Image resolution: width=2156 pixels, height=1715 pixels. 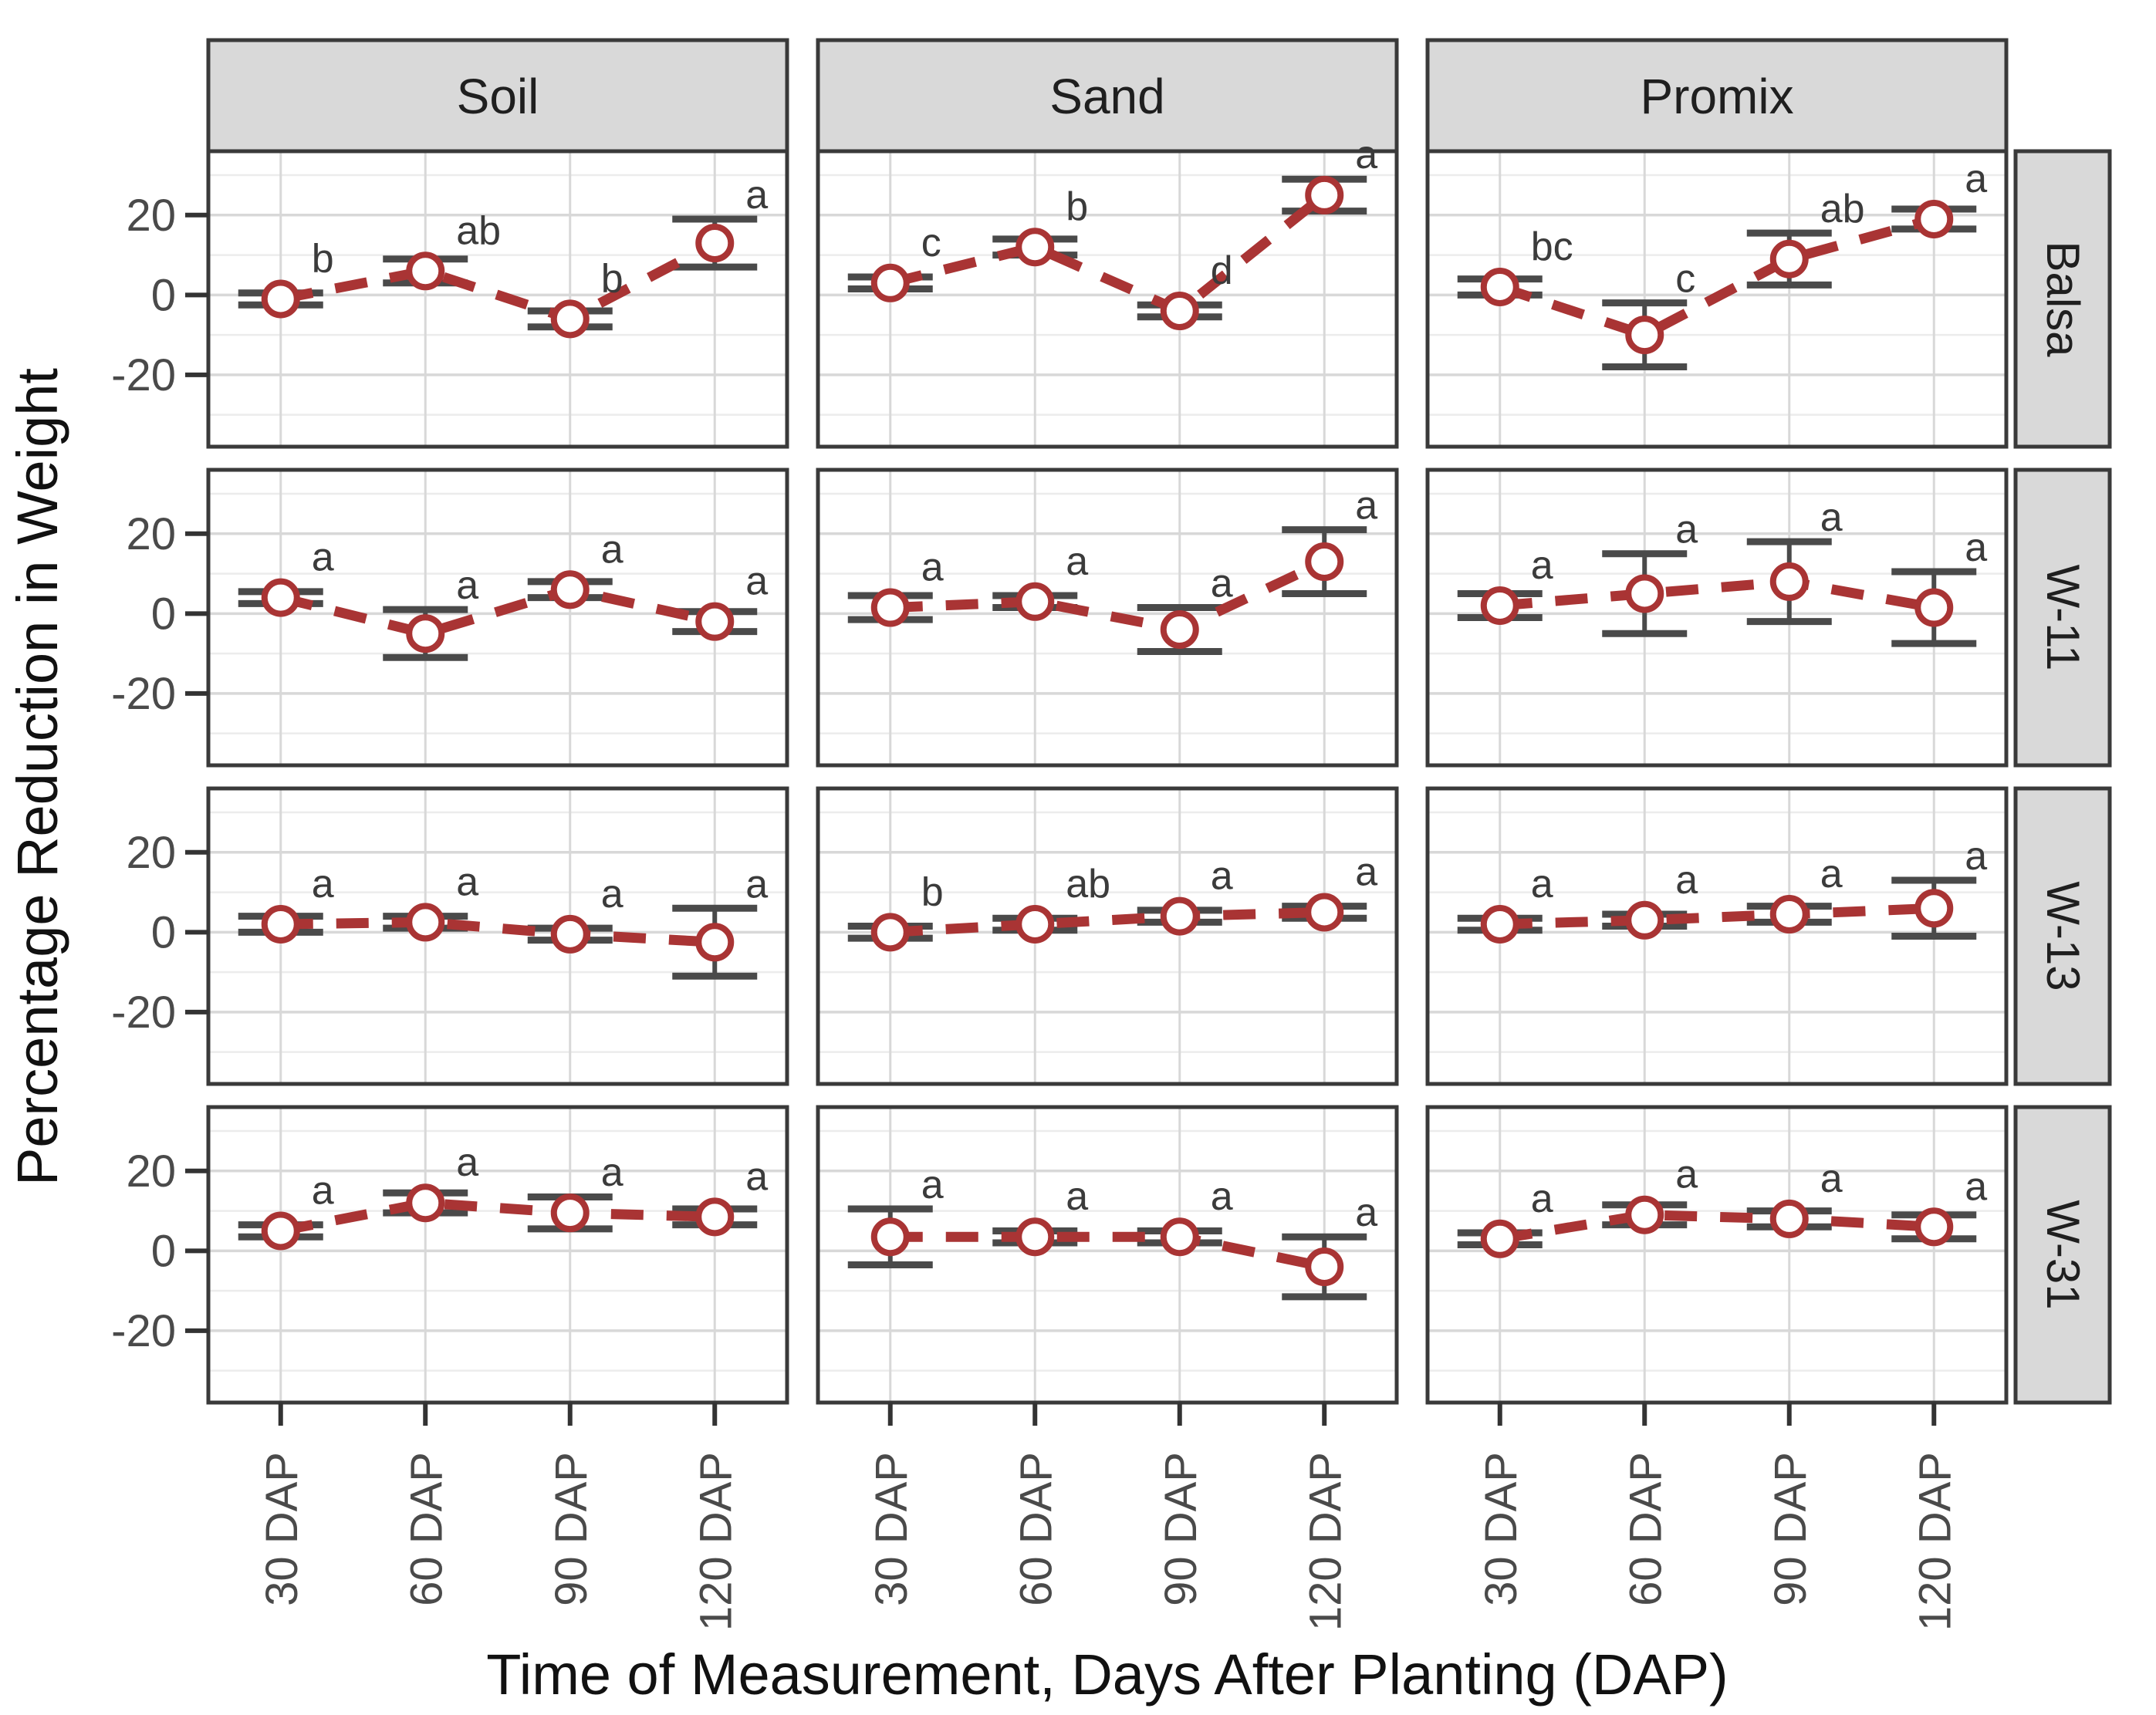 What do you see at coordinates (1716, 96) in the screenshot?
I see `facet-strip-col-label: Promix` at bounding box center [1716, 96].